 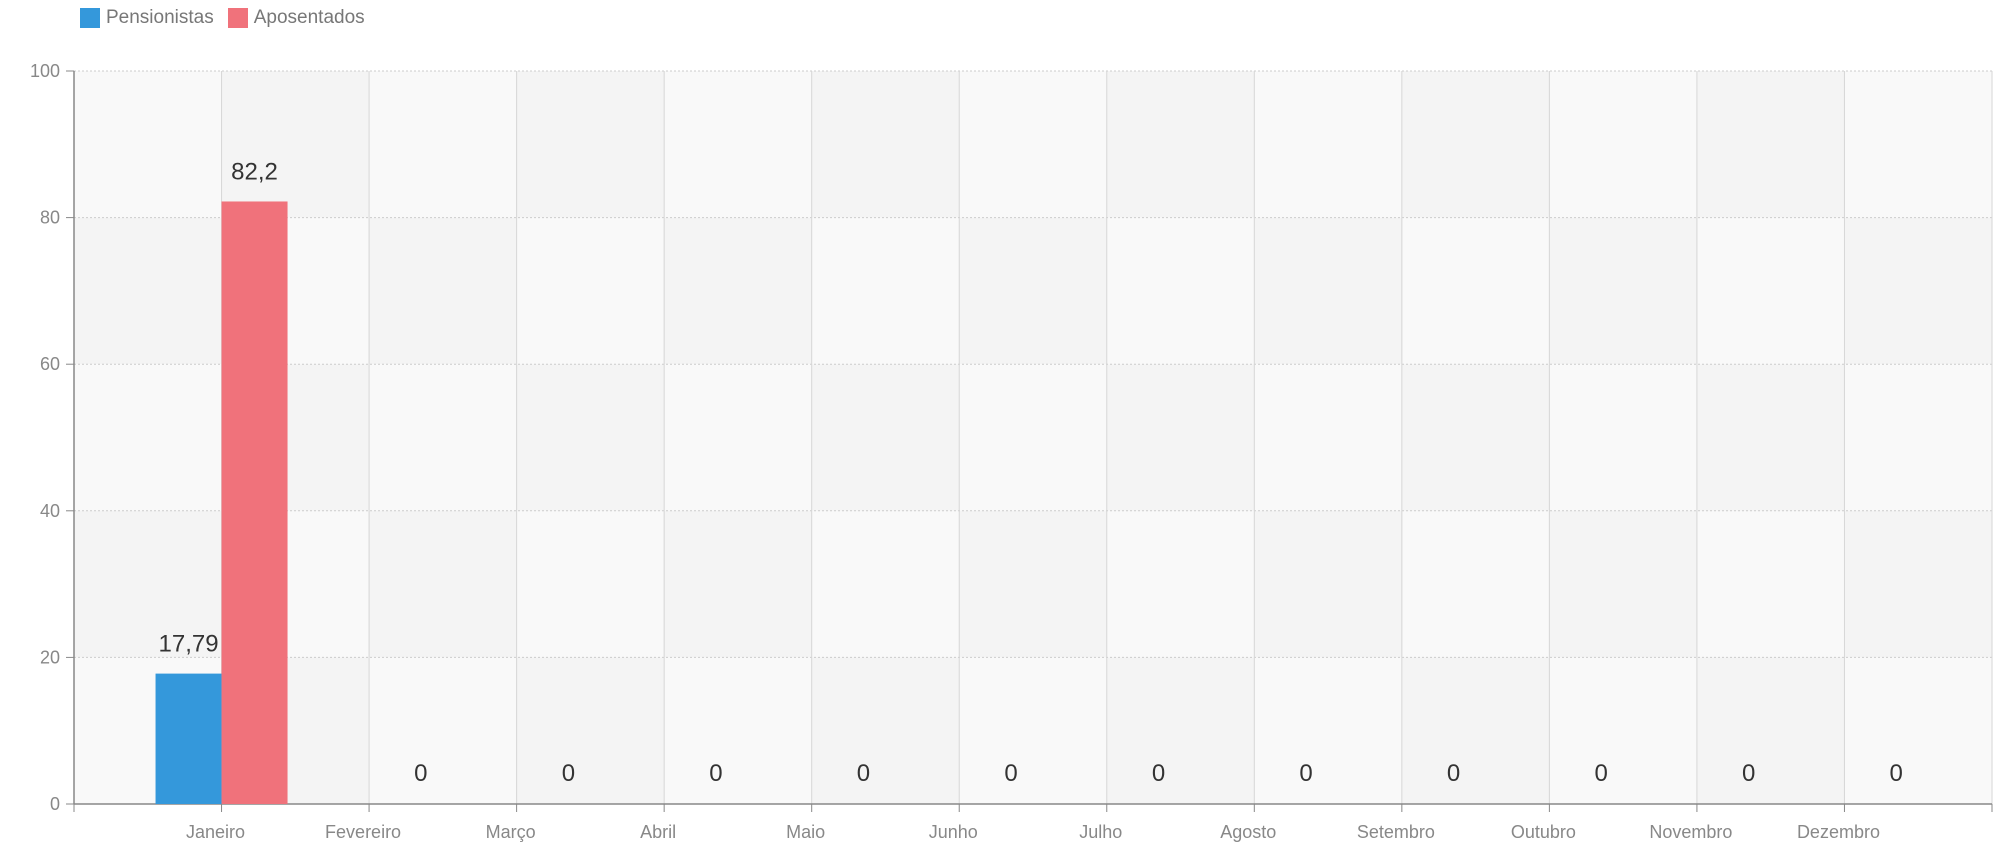 What do you see at coordinates (658, 832) in the screenshot?
I see `x-tick-label: Abril` at bounding box center [658, 832].